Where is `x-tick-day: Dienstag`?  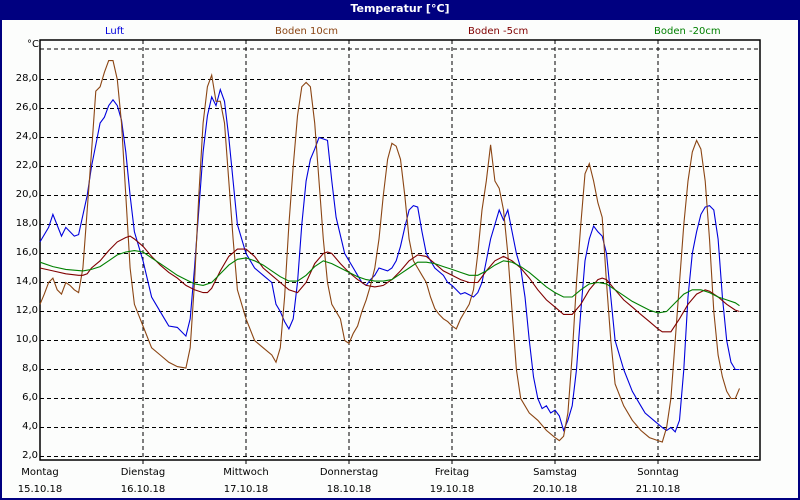
x-tick-day: Dienstag is located at coordinates (143, 472).